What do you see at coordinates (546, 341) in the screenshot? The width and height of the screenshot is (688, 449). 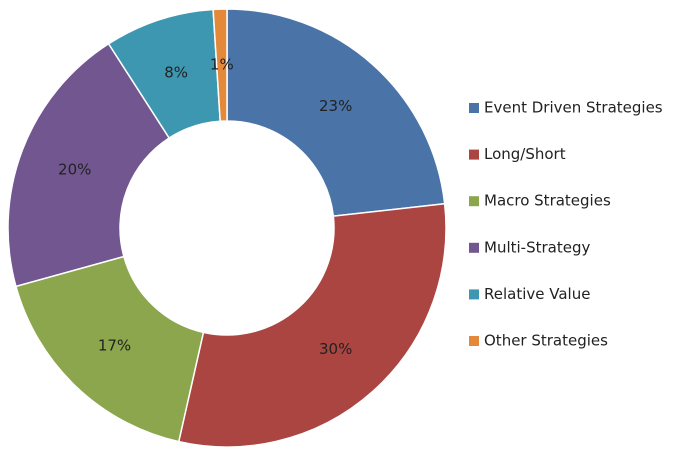 I see `legend-label: Other Strategies` at bounding box center [546, 341].